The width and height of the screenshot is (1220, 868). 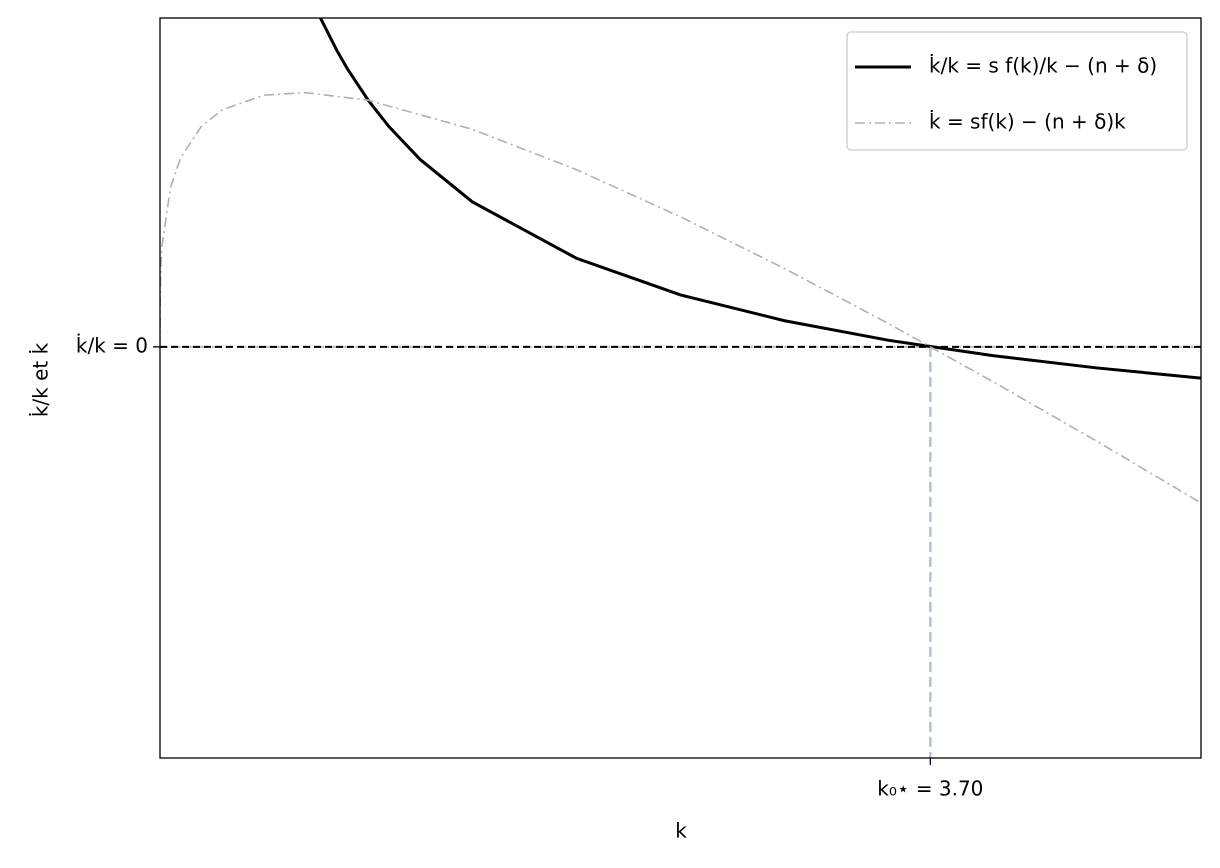 I want to click on x-tick-label: k₀⋆ = 3.70, so click(x=930, y=789).